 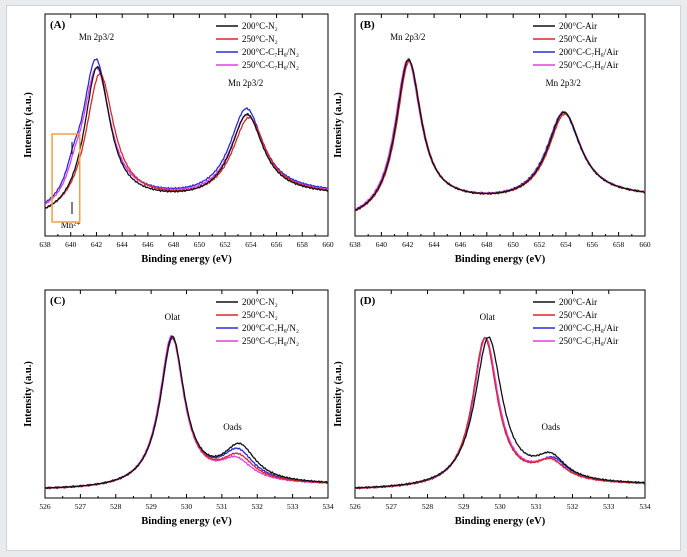 What do you see at coordinates (66, 178) in the screenshot?
I see `mn2-highlight-box` at bounding box center [66, 178].